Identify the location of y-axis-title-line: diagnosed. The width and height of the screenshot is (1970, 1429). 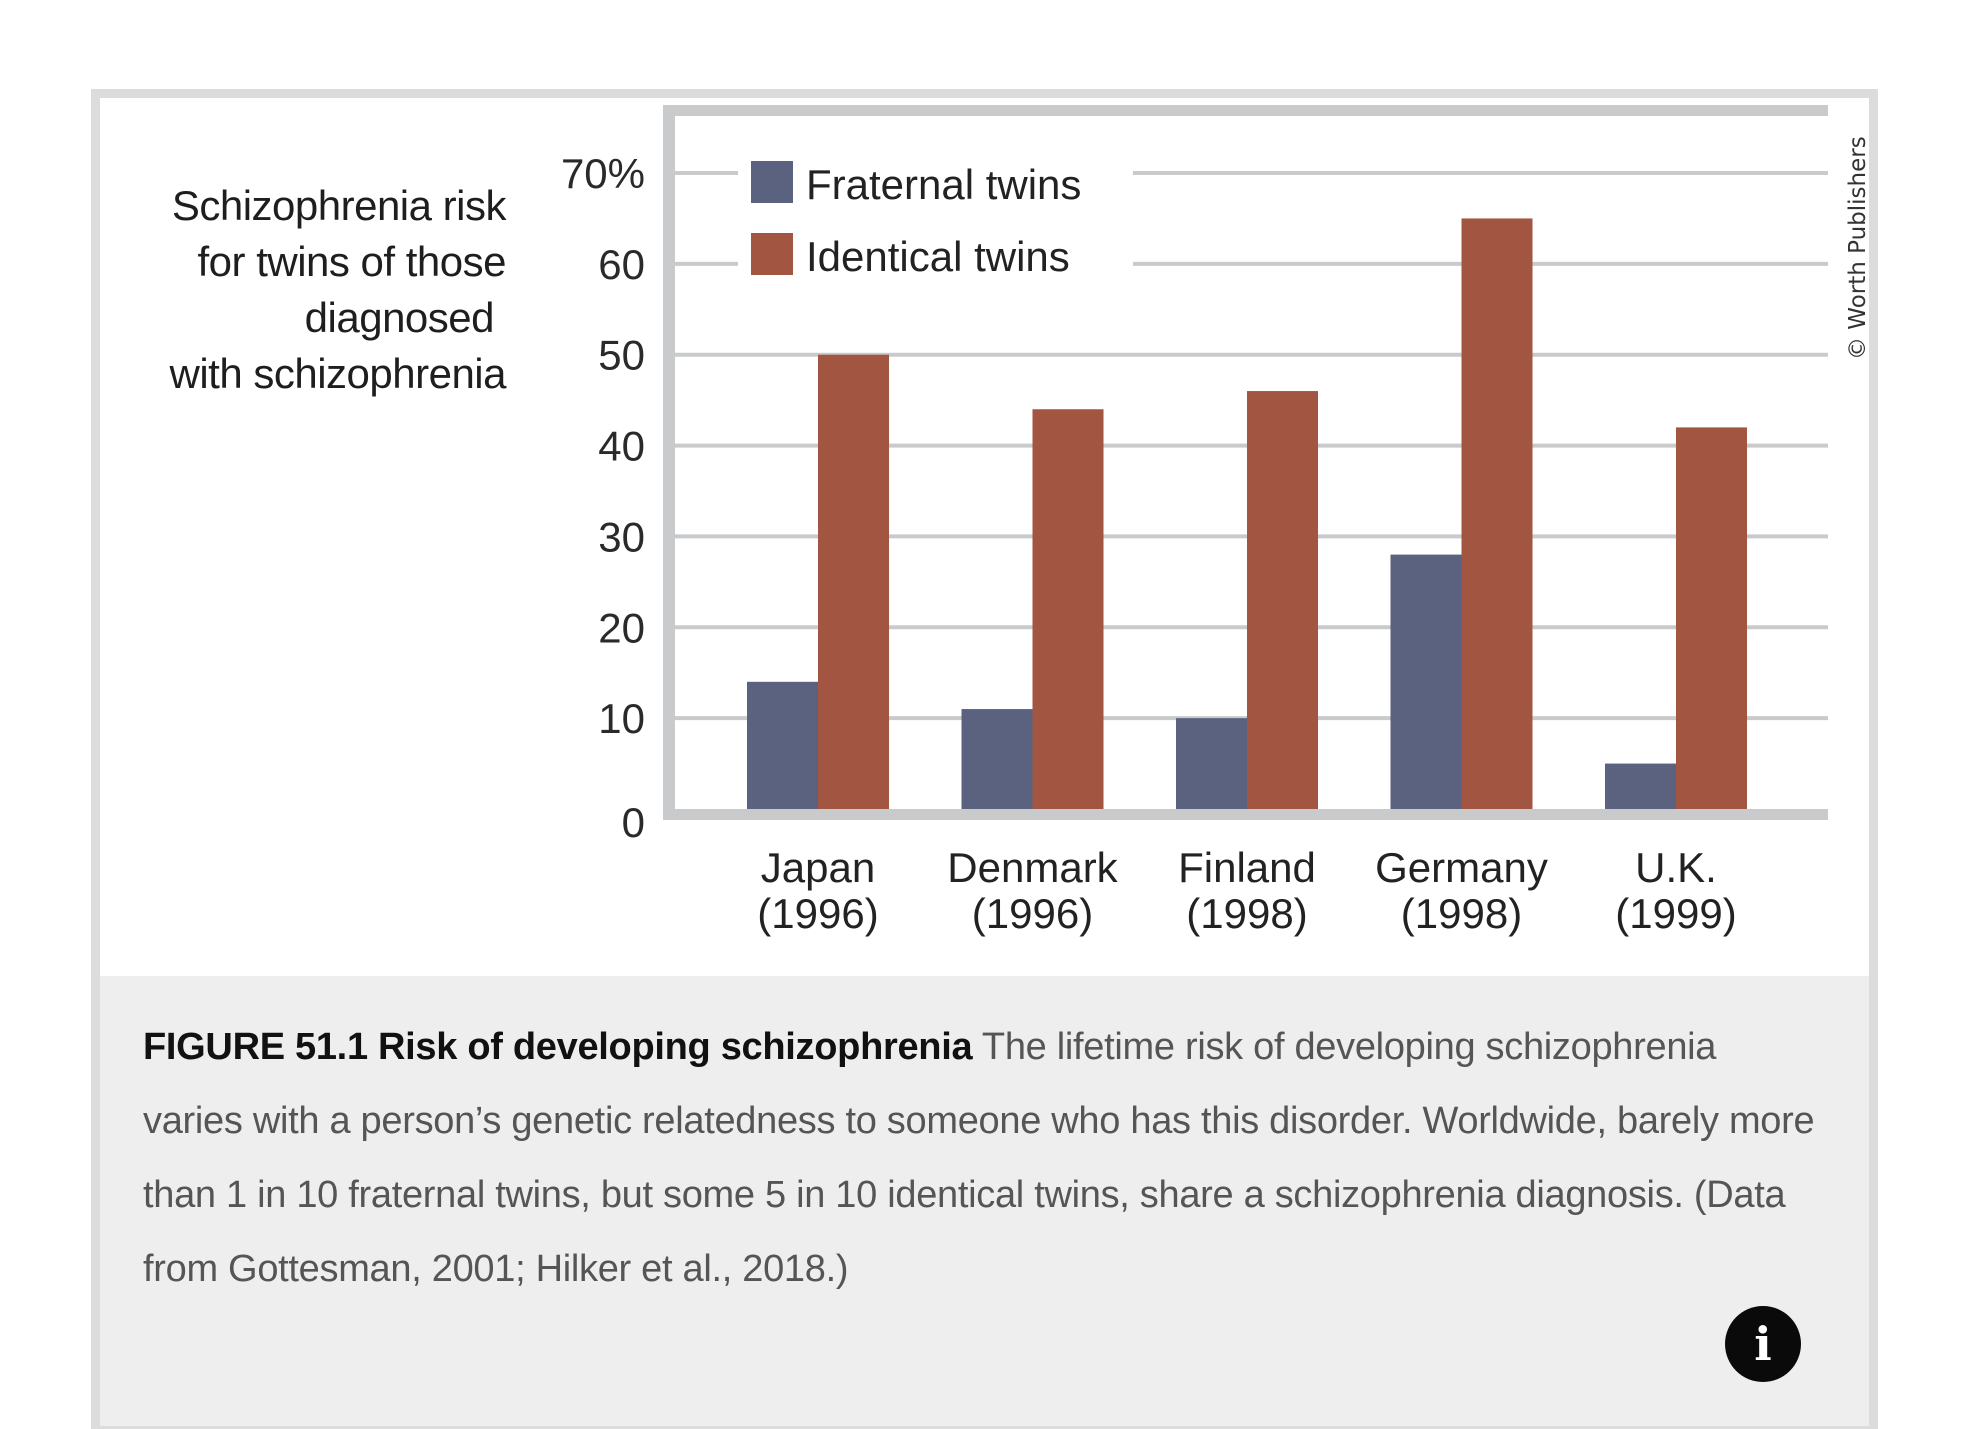
(399, 317).